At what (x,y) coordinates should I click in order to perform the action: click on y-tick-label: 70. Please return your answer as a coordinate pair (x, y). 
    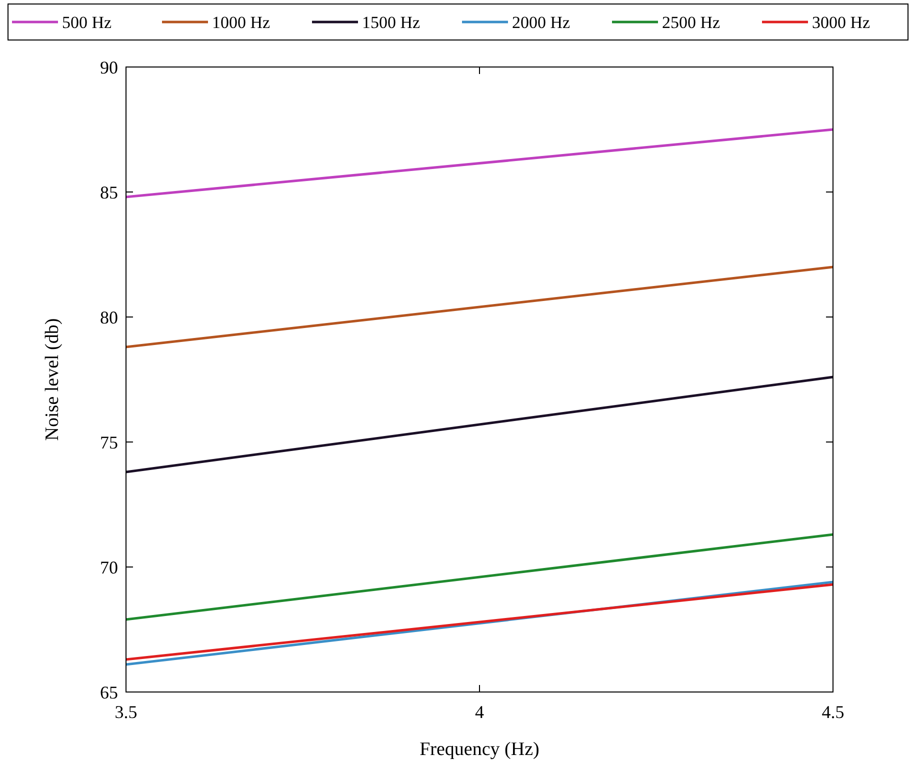
    Looking at the image, I should click on (109, 567).